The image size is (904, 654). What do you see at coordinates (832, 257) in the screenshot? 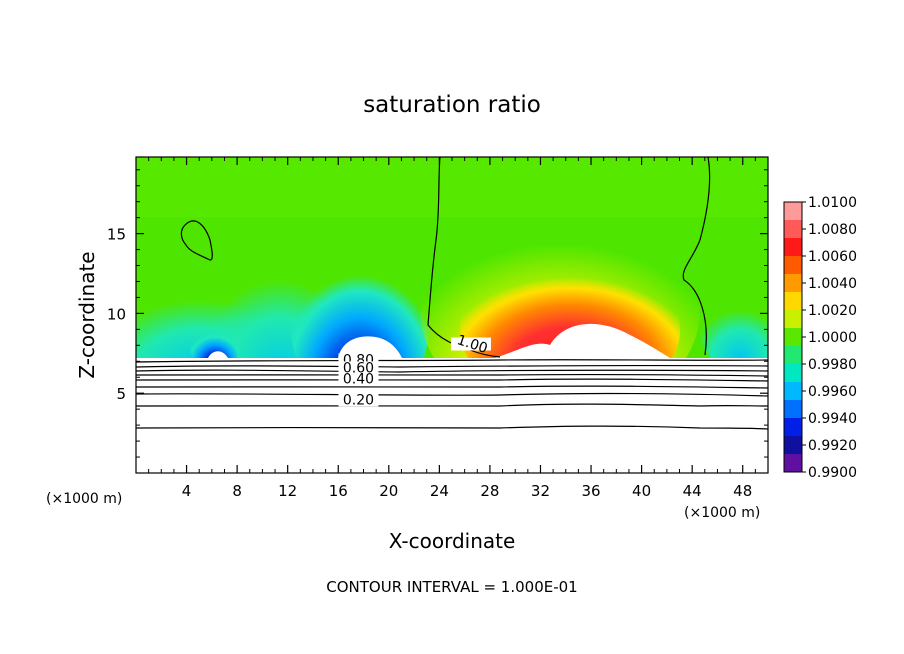
I see `colorbar-label-2: 1.0060` at bounding box center [832, 257].